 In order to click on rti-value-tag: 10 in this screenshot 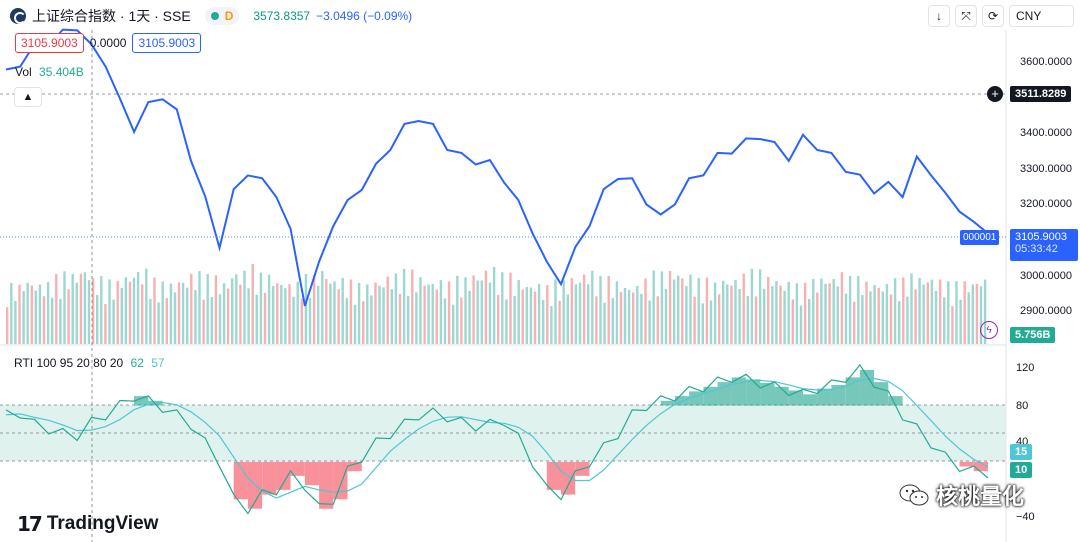, I will do `click(1021, 470)`.